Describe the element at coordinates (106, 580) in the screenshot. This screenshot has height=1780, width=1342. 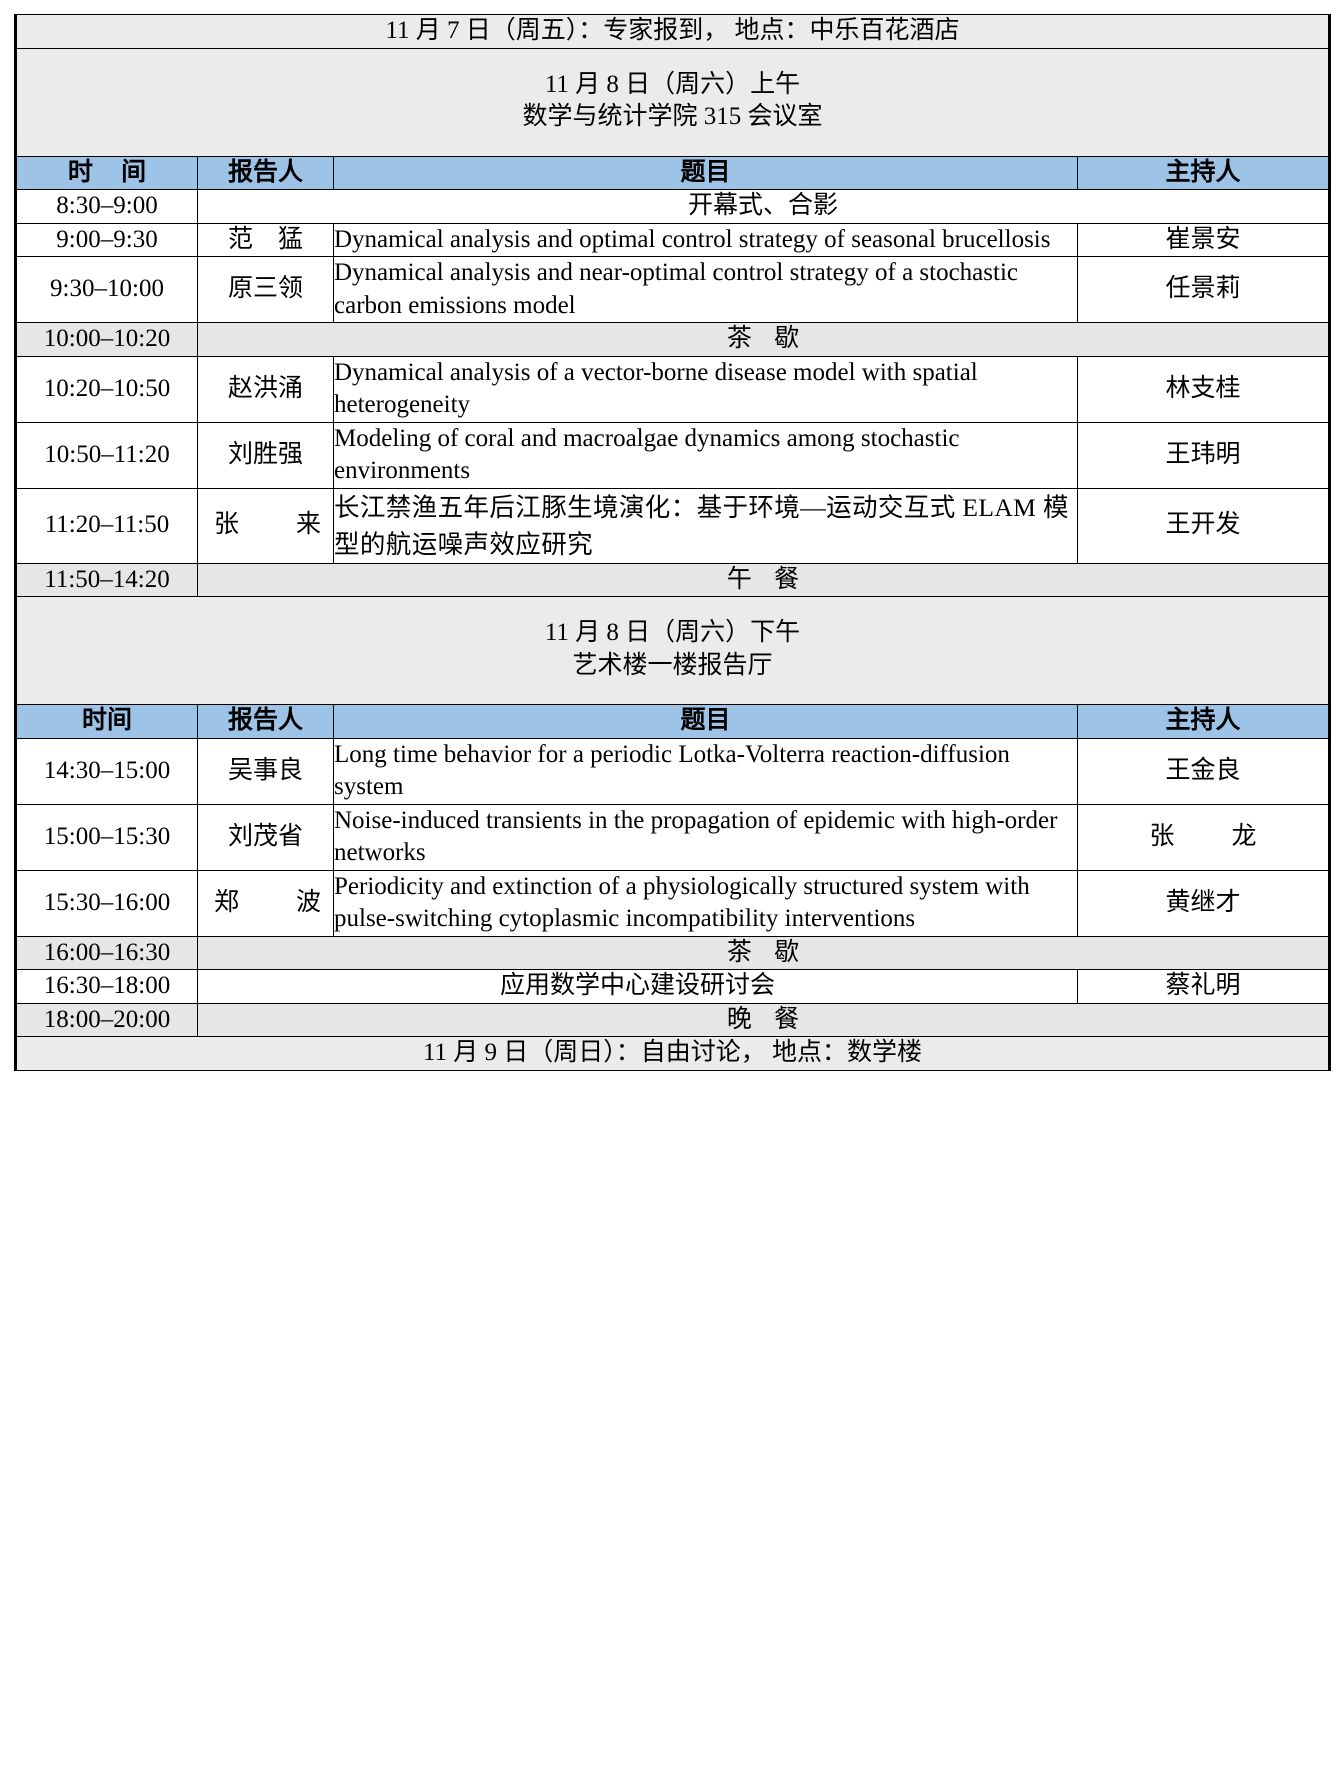
I see `cell-time: 11:50–14:20` at that location.